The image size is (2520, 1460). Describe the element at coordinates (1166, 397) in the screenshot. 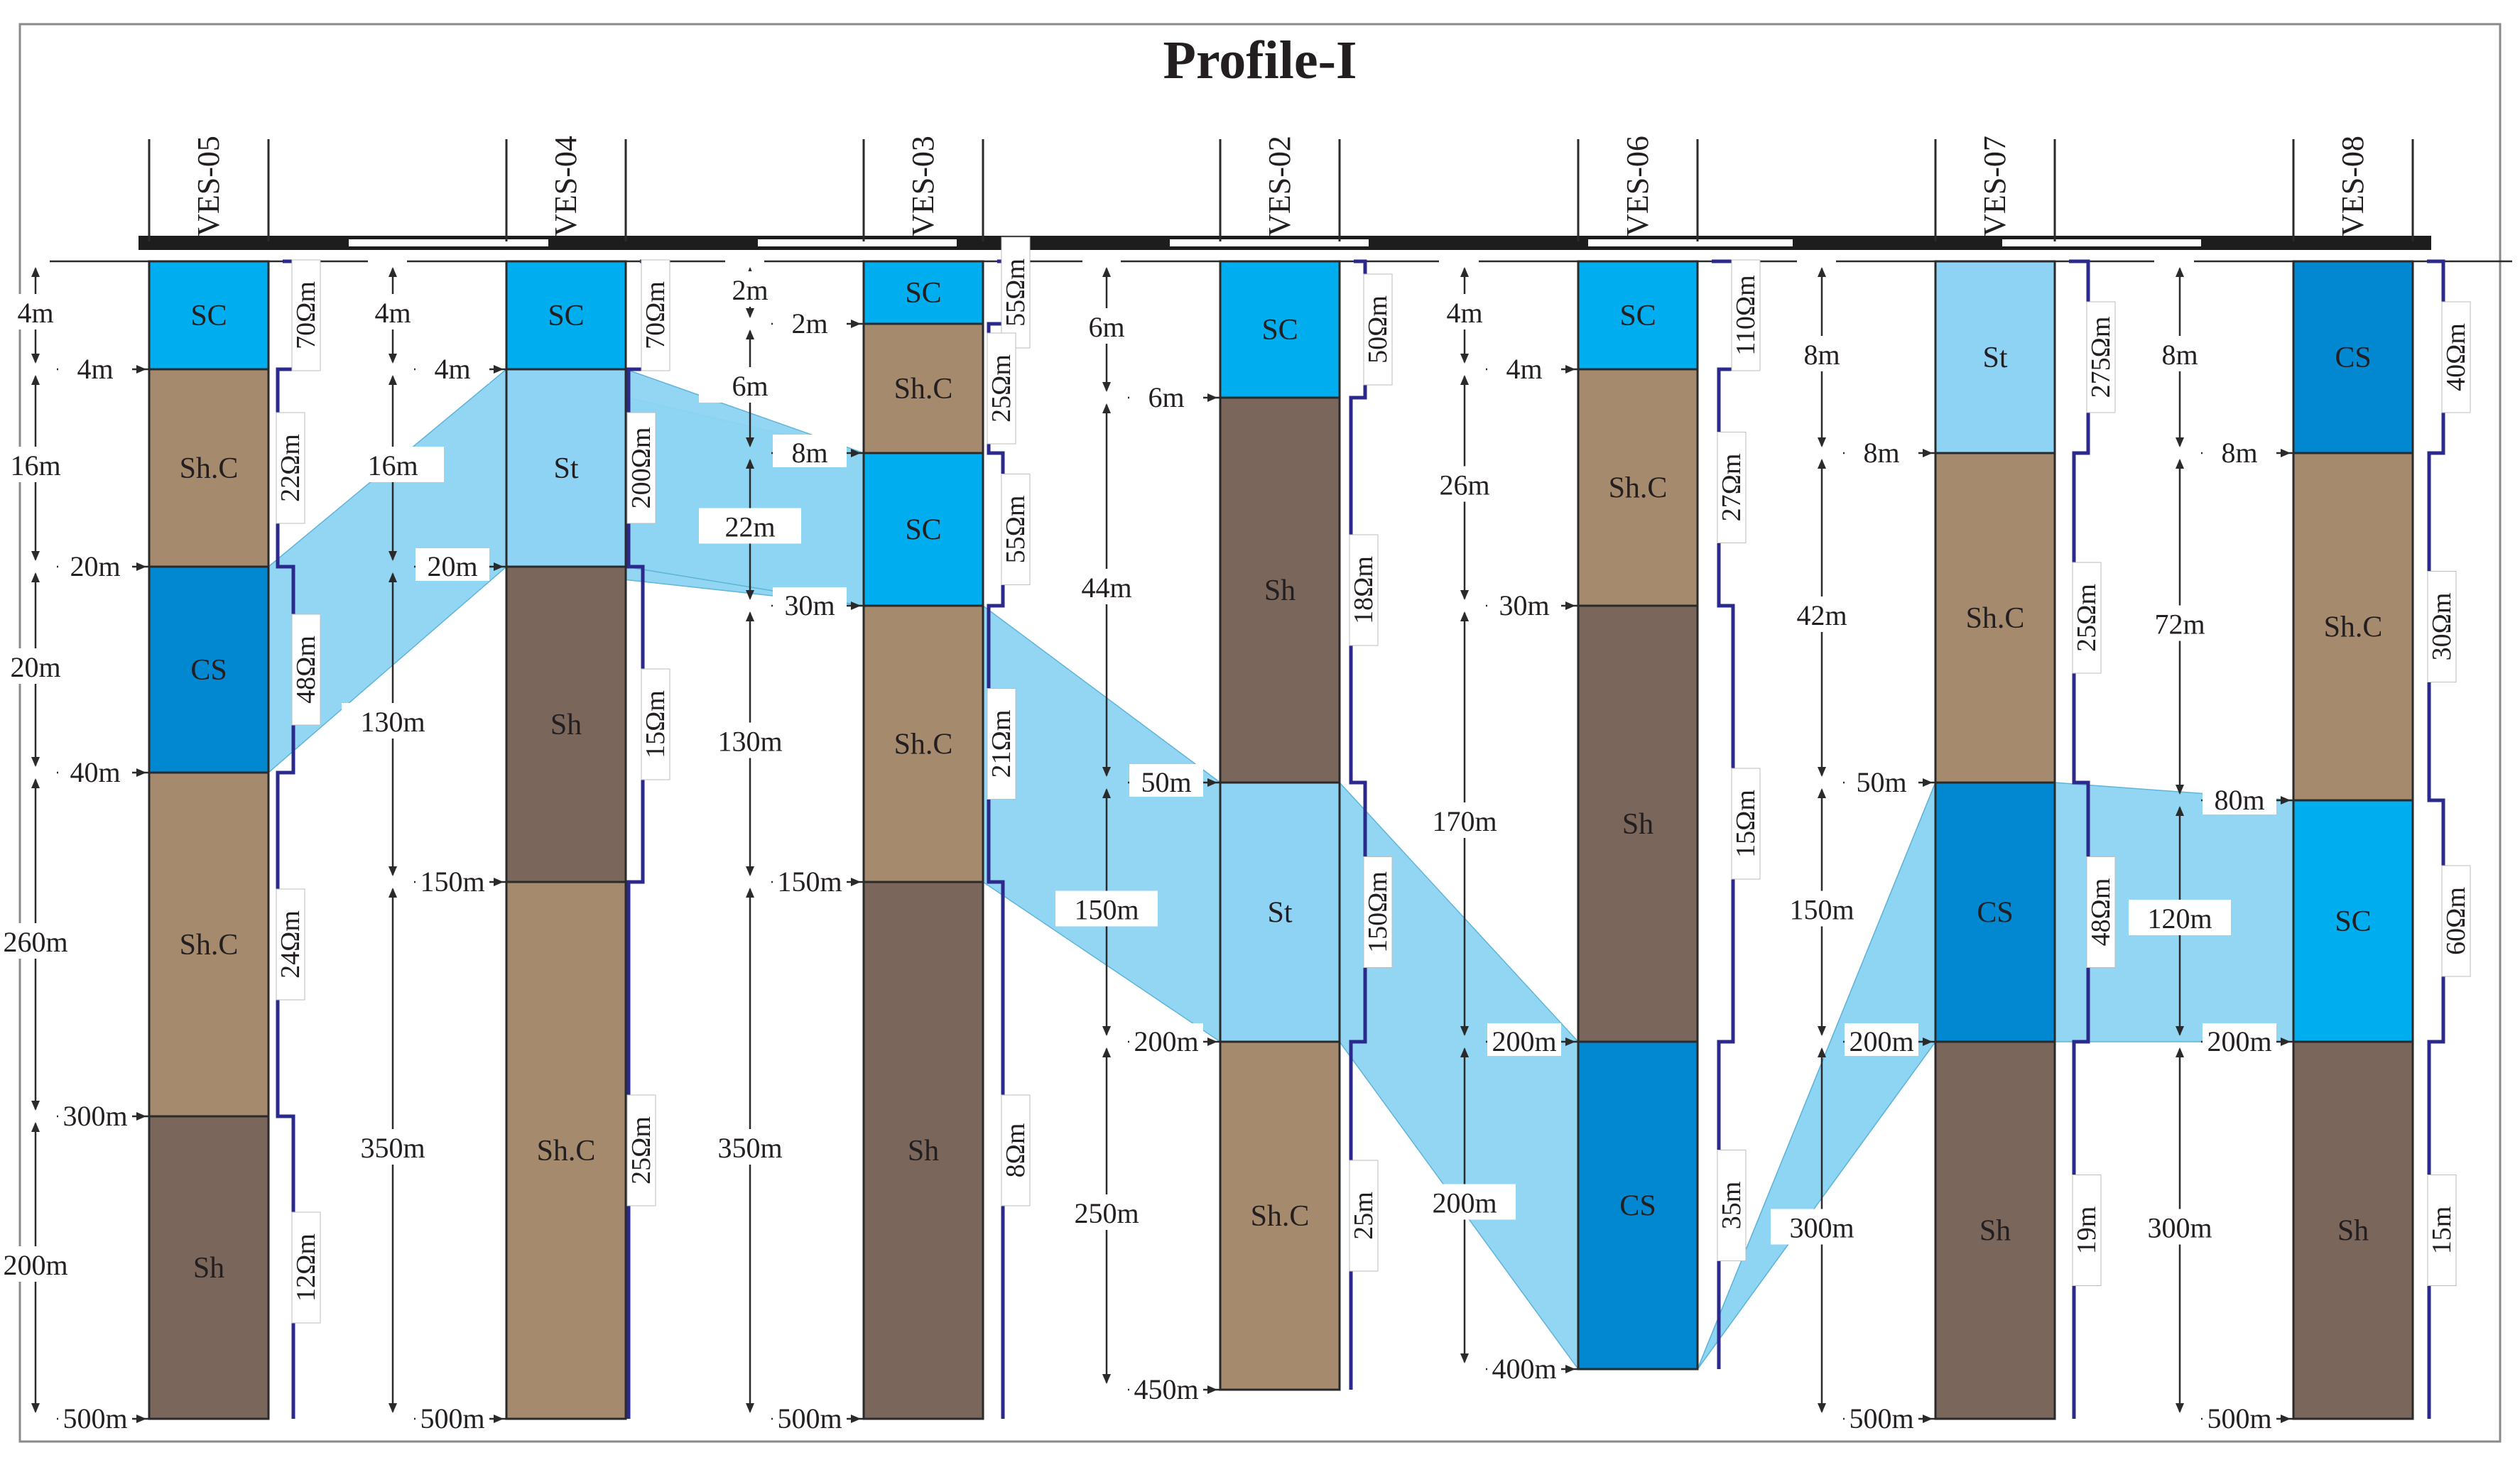

I see `depth-label: 6m` at that location.